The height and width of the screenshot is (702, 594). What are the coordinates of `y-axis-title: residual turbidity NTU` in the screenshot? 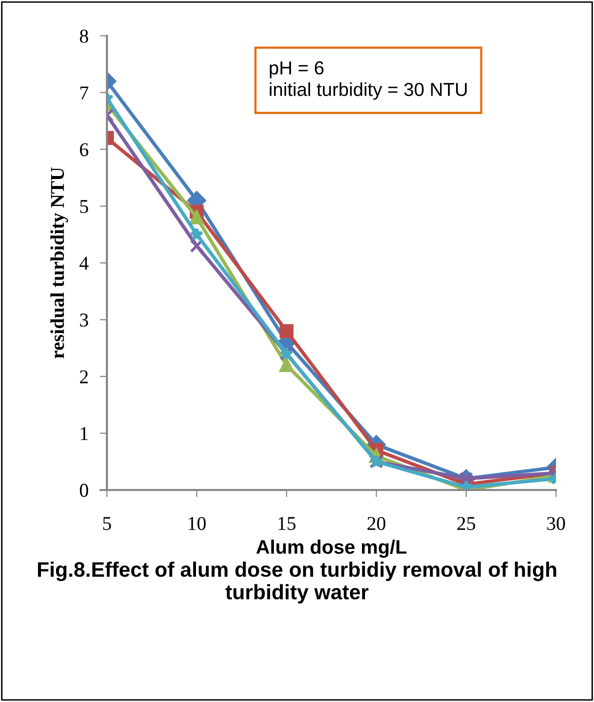 It's located at (59, 262).